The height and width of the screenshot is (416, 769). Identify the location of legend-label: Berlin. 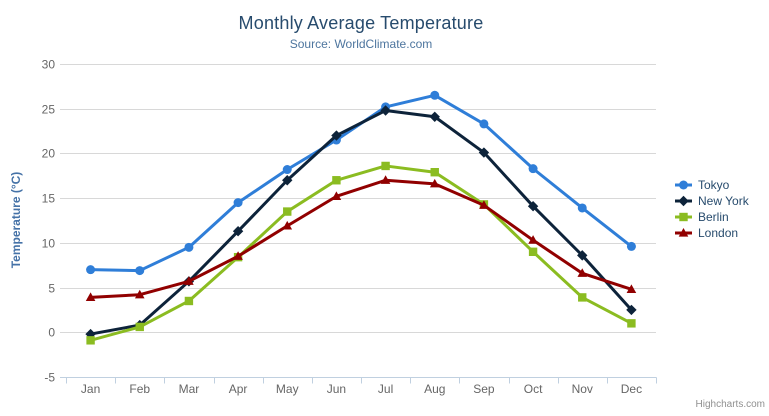
(713, 217).